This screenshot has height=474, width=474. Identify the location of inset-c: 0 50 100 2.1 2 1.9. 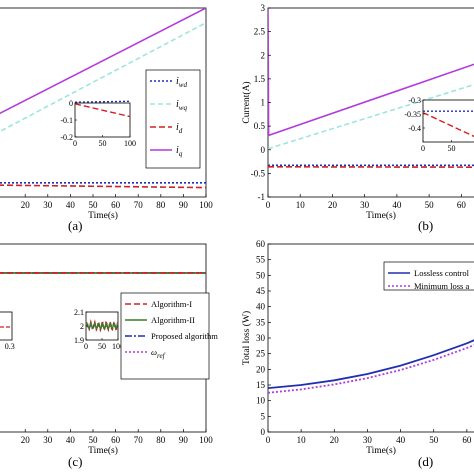
(99, 329).